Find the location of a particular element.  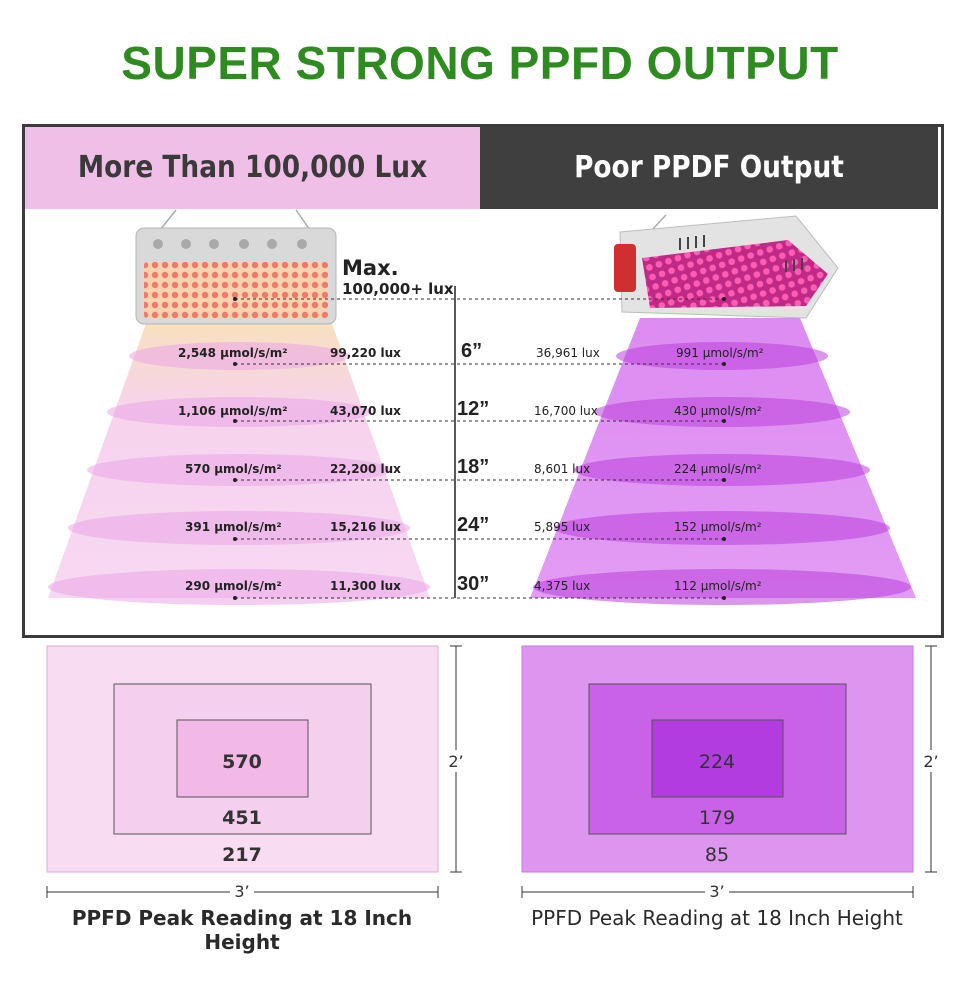

row-right-lux: 36,961 lux is located at coordinates (568, 353).